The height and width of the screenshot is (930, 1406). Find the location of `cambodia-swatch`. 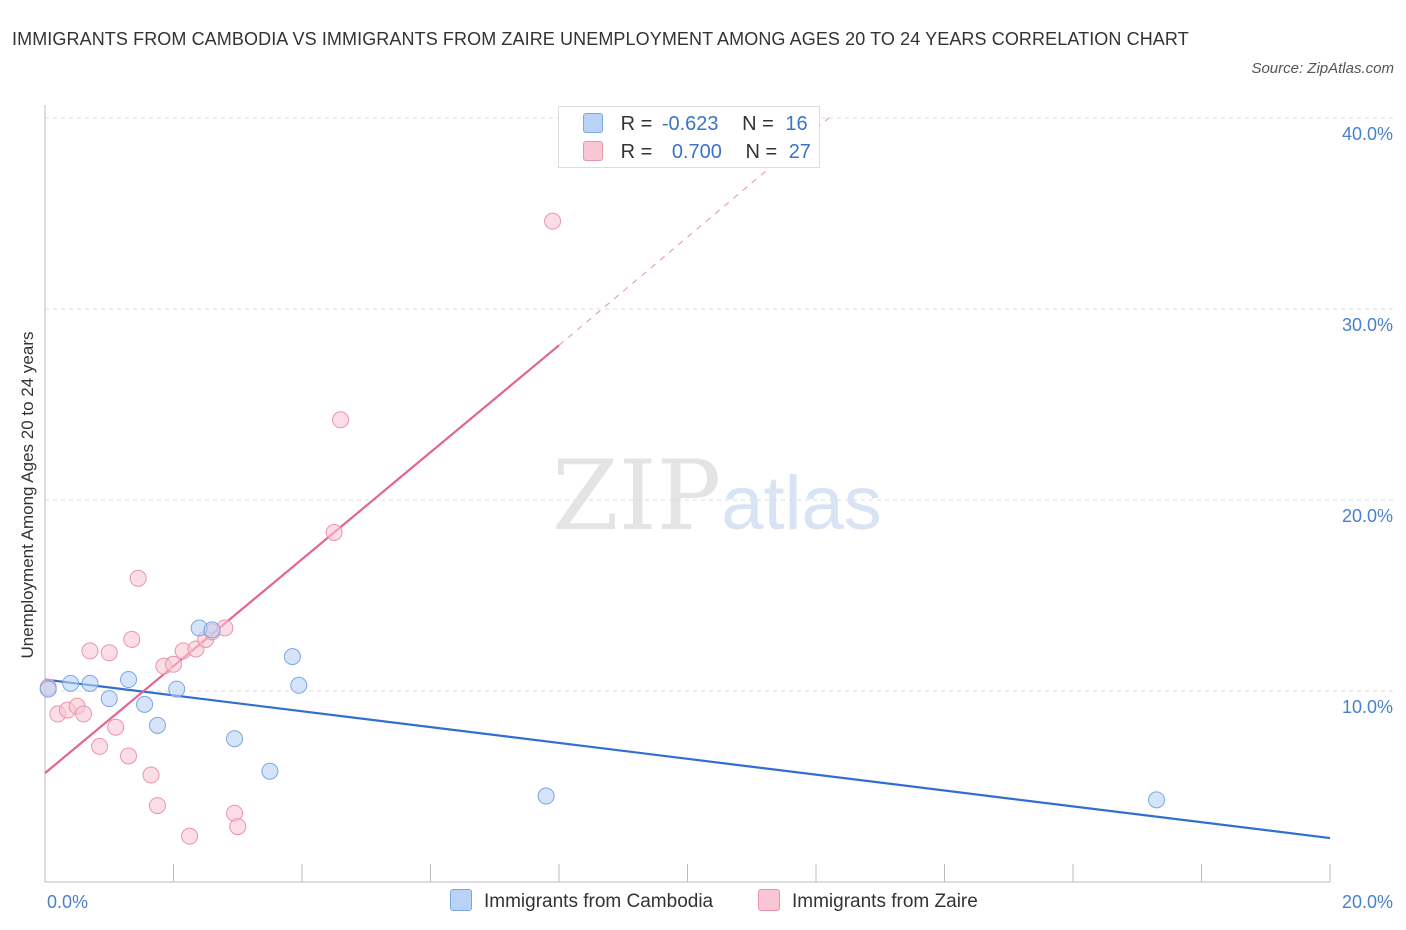

cambodia-swatch is located at coordinates (593, 123).